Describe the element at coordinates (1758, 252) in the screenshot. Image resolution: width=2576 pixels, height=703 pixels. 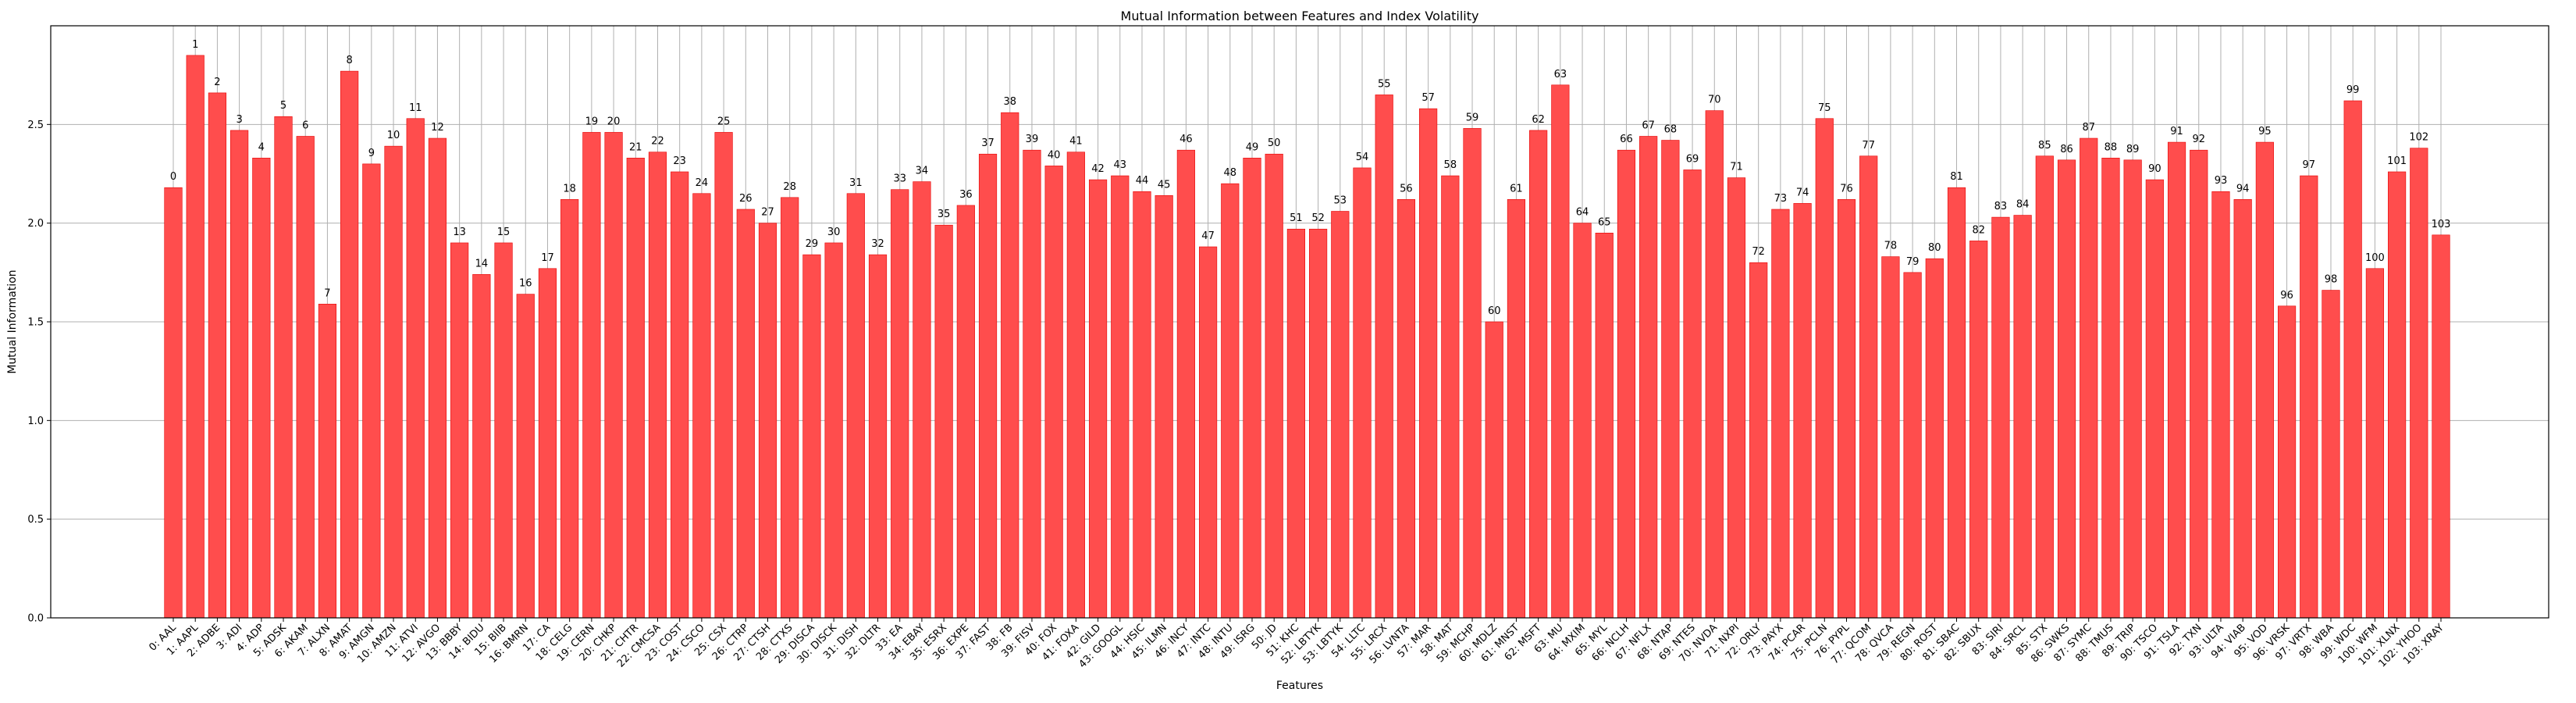
I see `bar-value-label: 72` at that location.